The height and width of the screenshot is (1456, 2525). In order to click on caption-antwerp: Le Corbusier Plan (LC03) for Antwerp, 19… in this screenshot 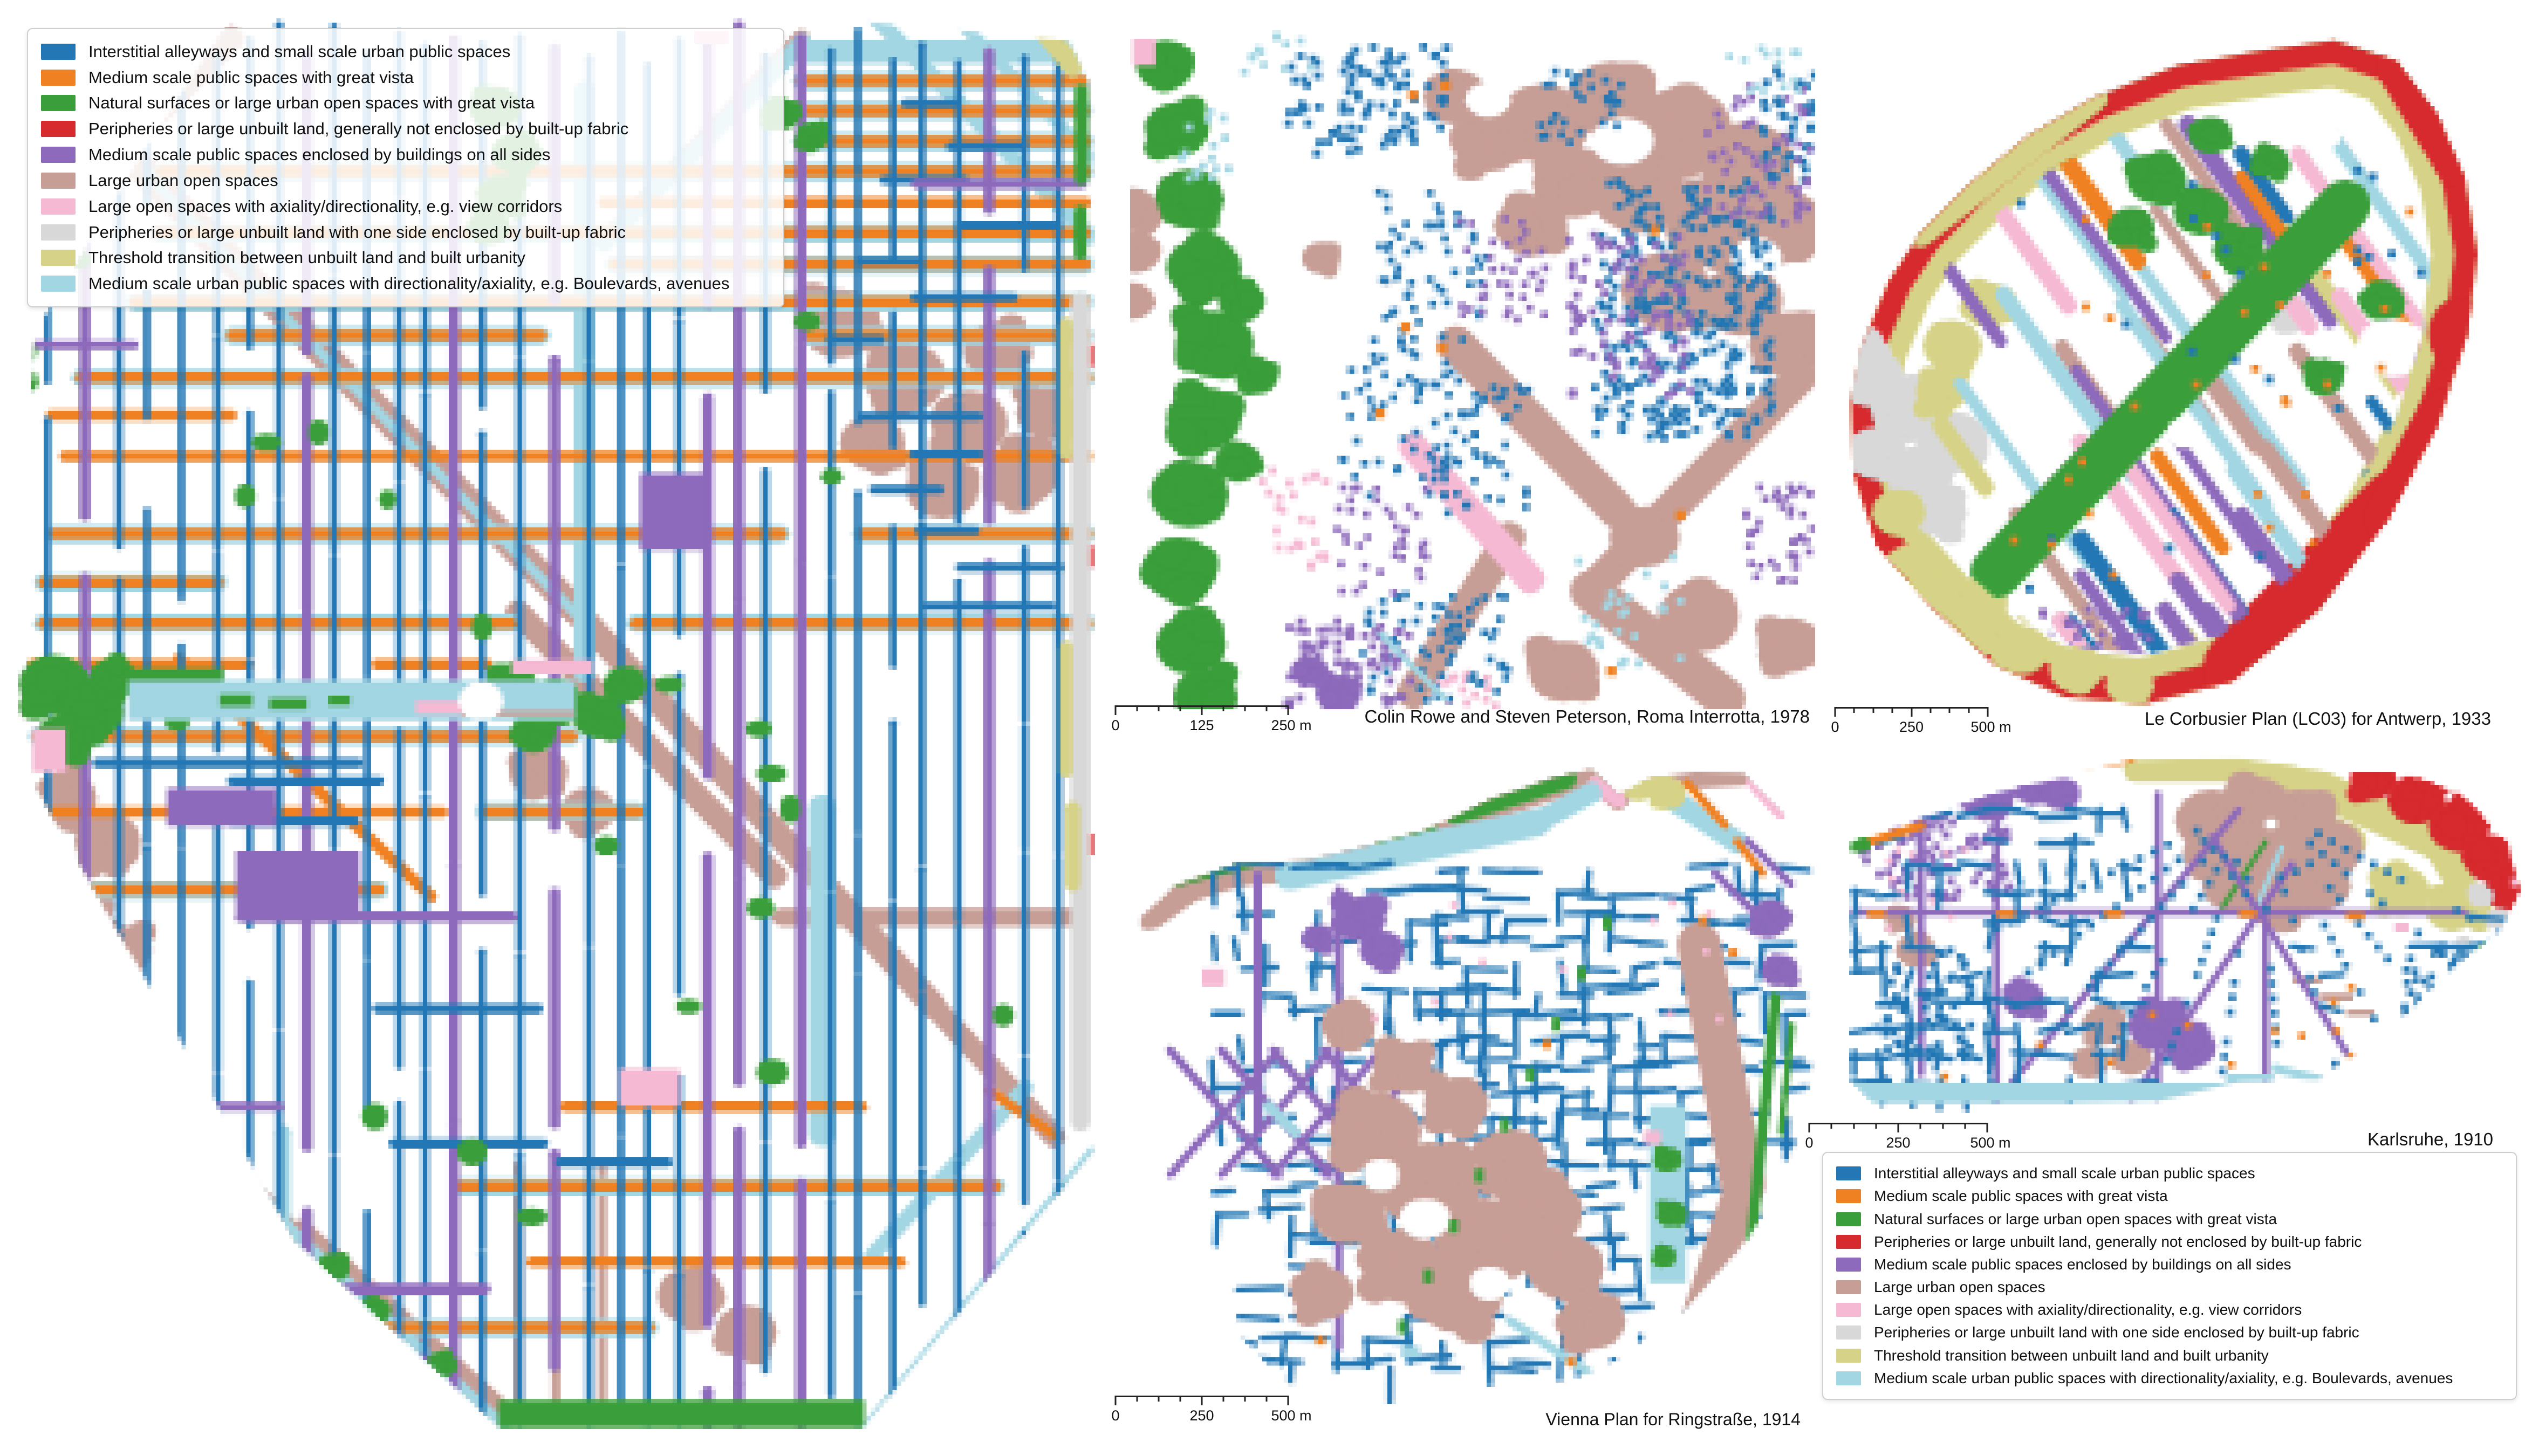, I will do `click(2317, 719)`.